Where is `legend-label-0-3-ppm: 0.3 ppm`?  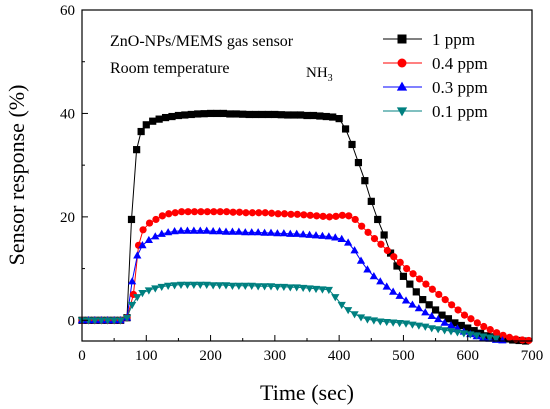 legend-label-0-3-ppm: 0.3 ppm is located at coordinates (460, 87).